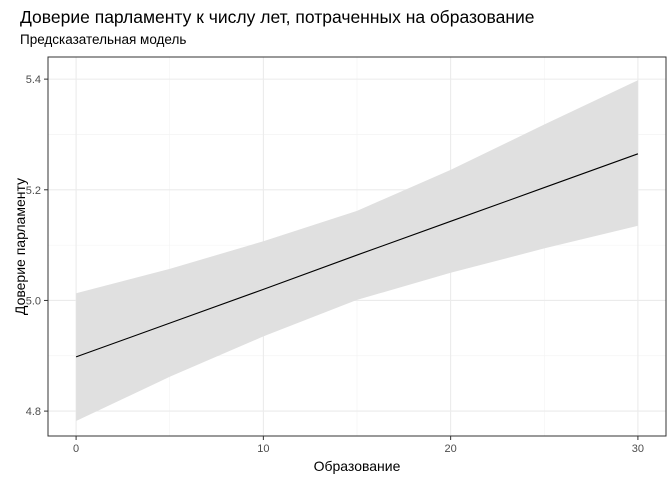 Image resolution: width=672 pixels, height=480 pixels. Describe the element at coordinates (358, 445) in the screenshot. I see `x-axis: 0 10 20 30` at that location.